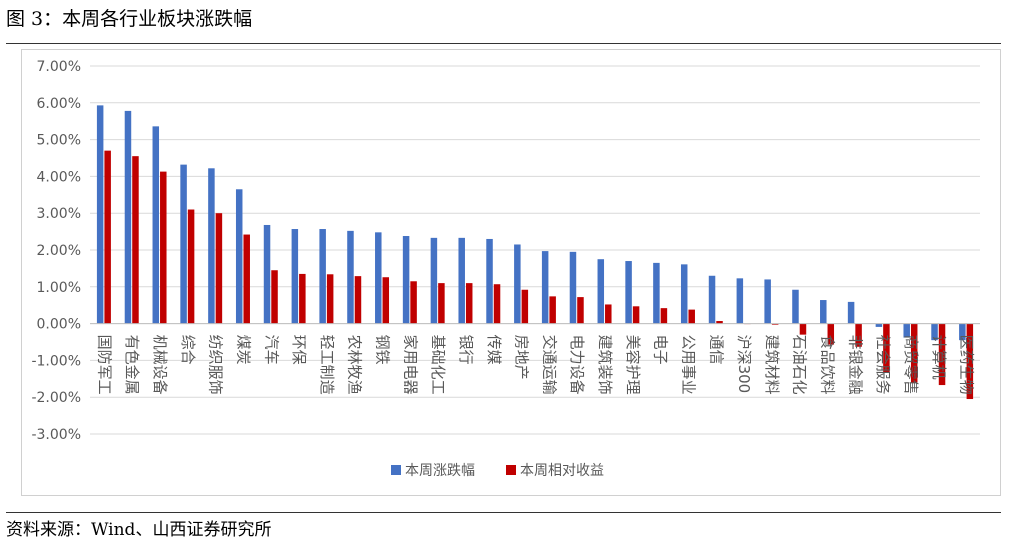  Describe the element at coordinates (383, 350) in the screenshot. I see `x-category-label: 钢铁` at that location.